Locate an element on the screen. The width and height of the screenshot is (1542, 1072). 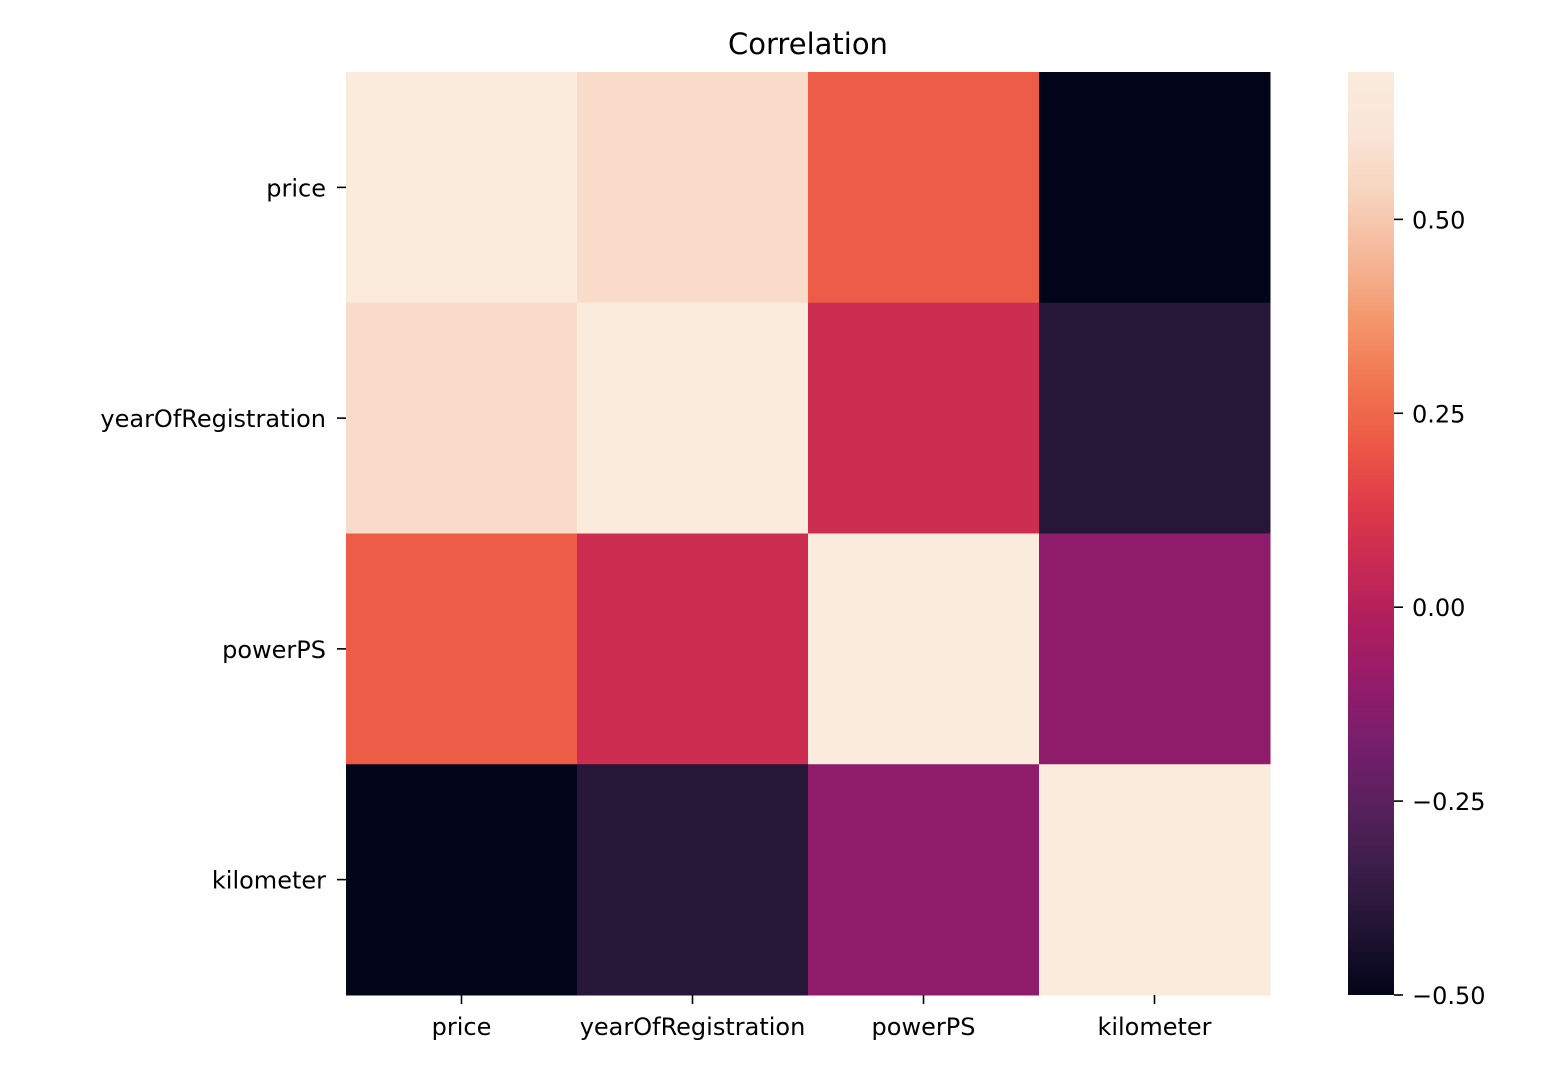
heatmap-cell-yearOfRegistration-kilometer is located at coordinates (1155, 418).